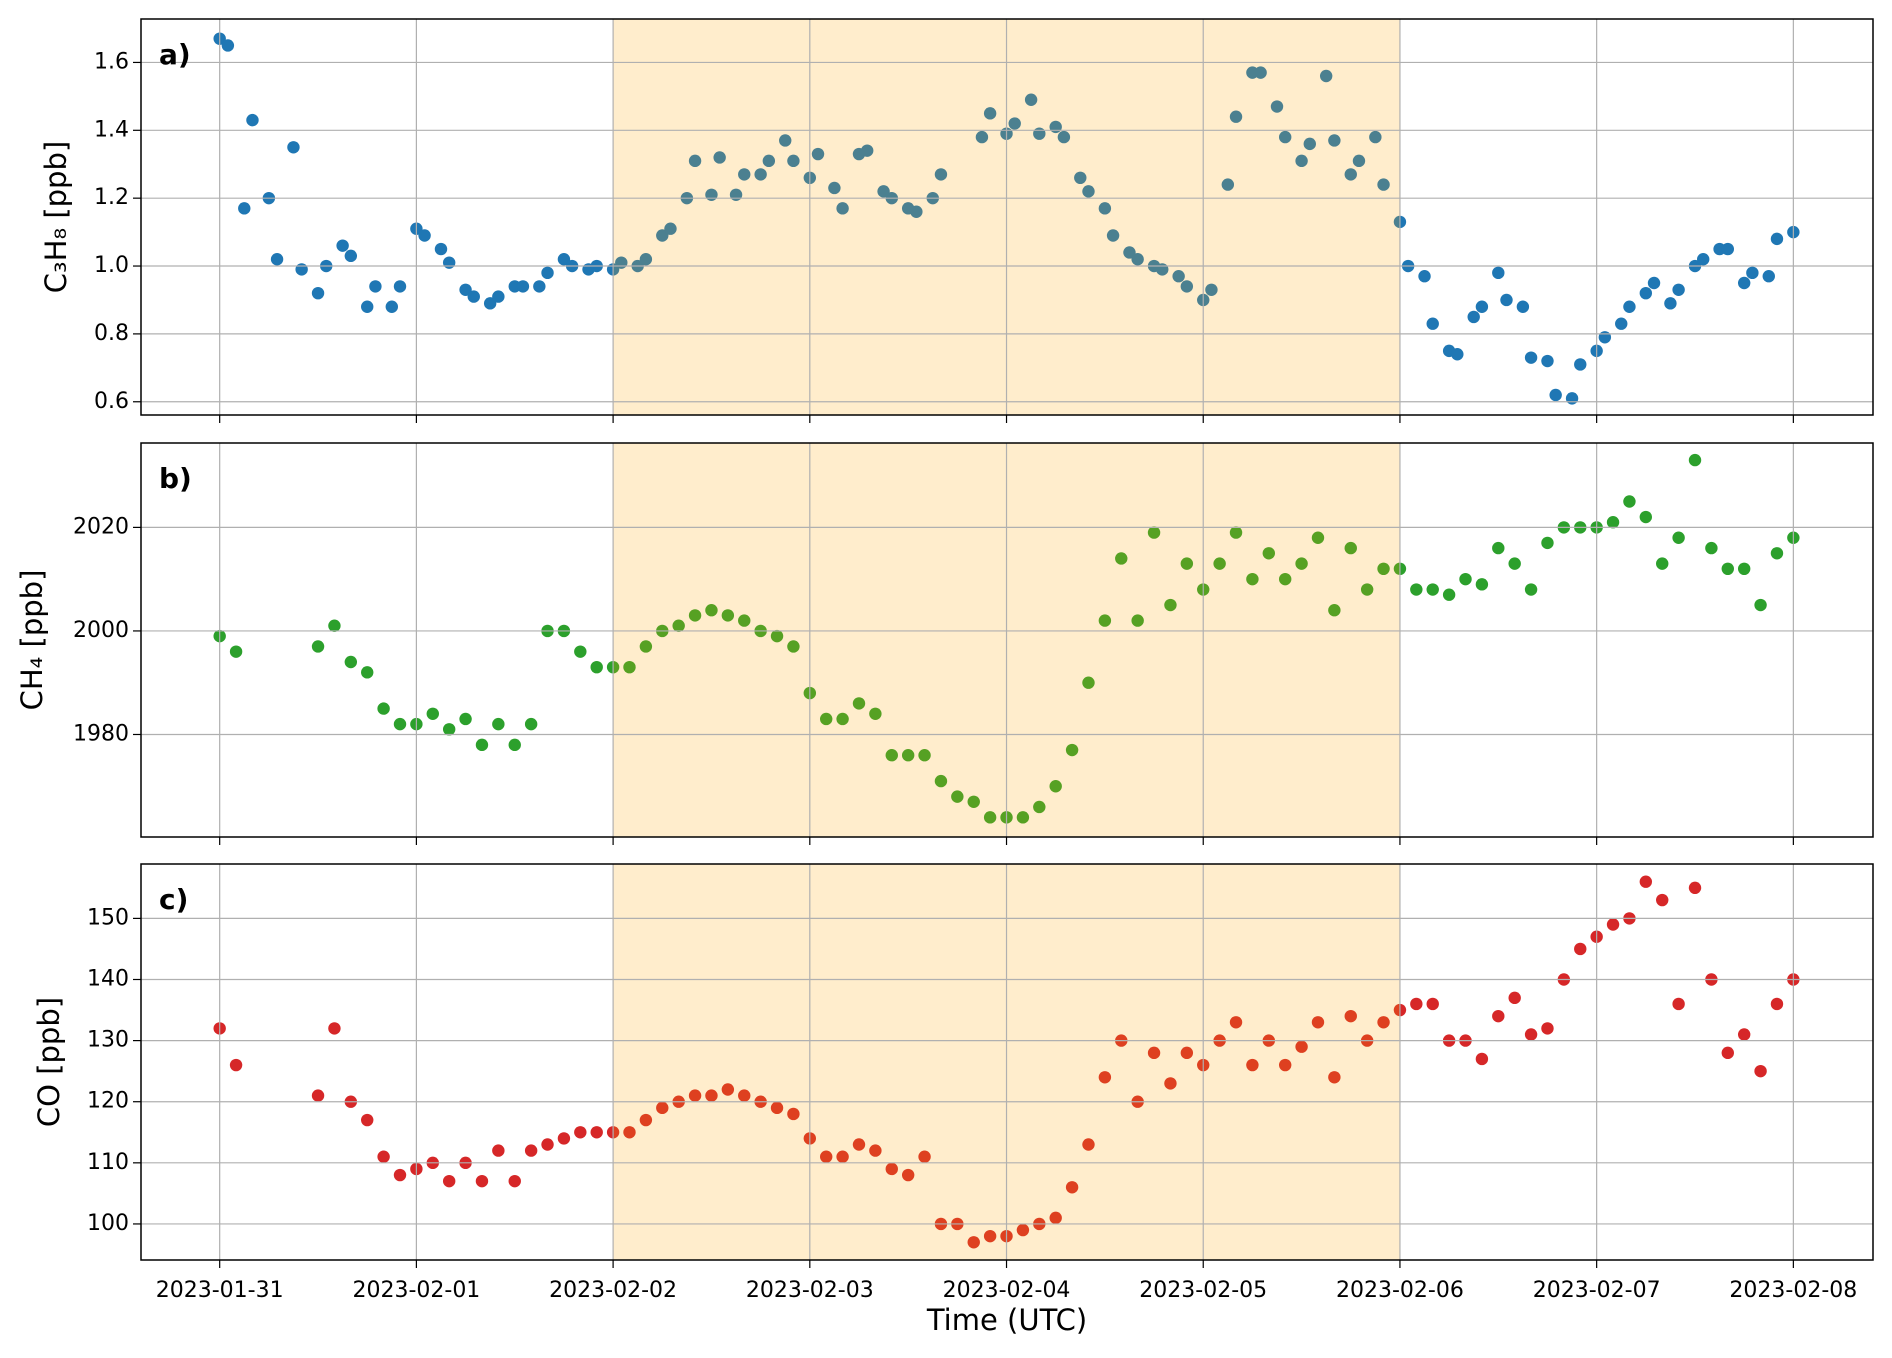  Describe the element at coordinates (101, 526) in the screenshot. I see `y-tick-label: 2020` at that location.